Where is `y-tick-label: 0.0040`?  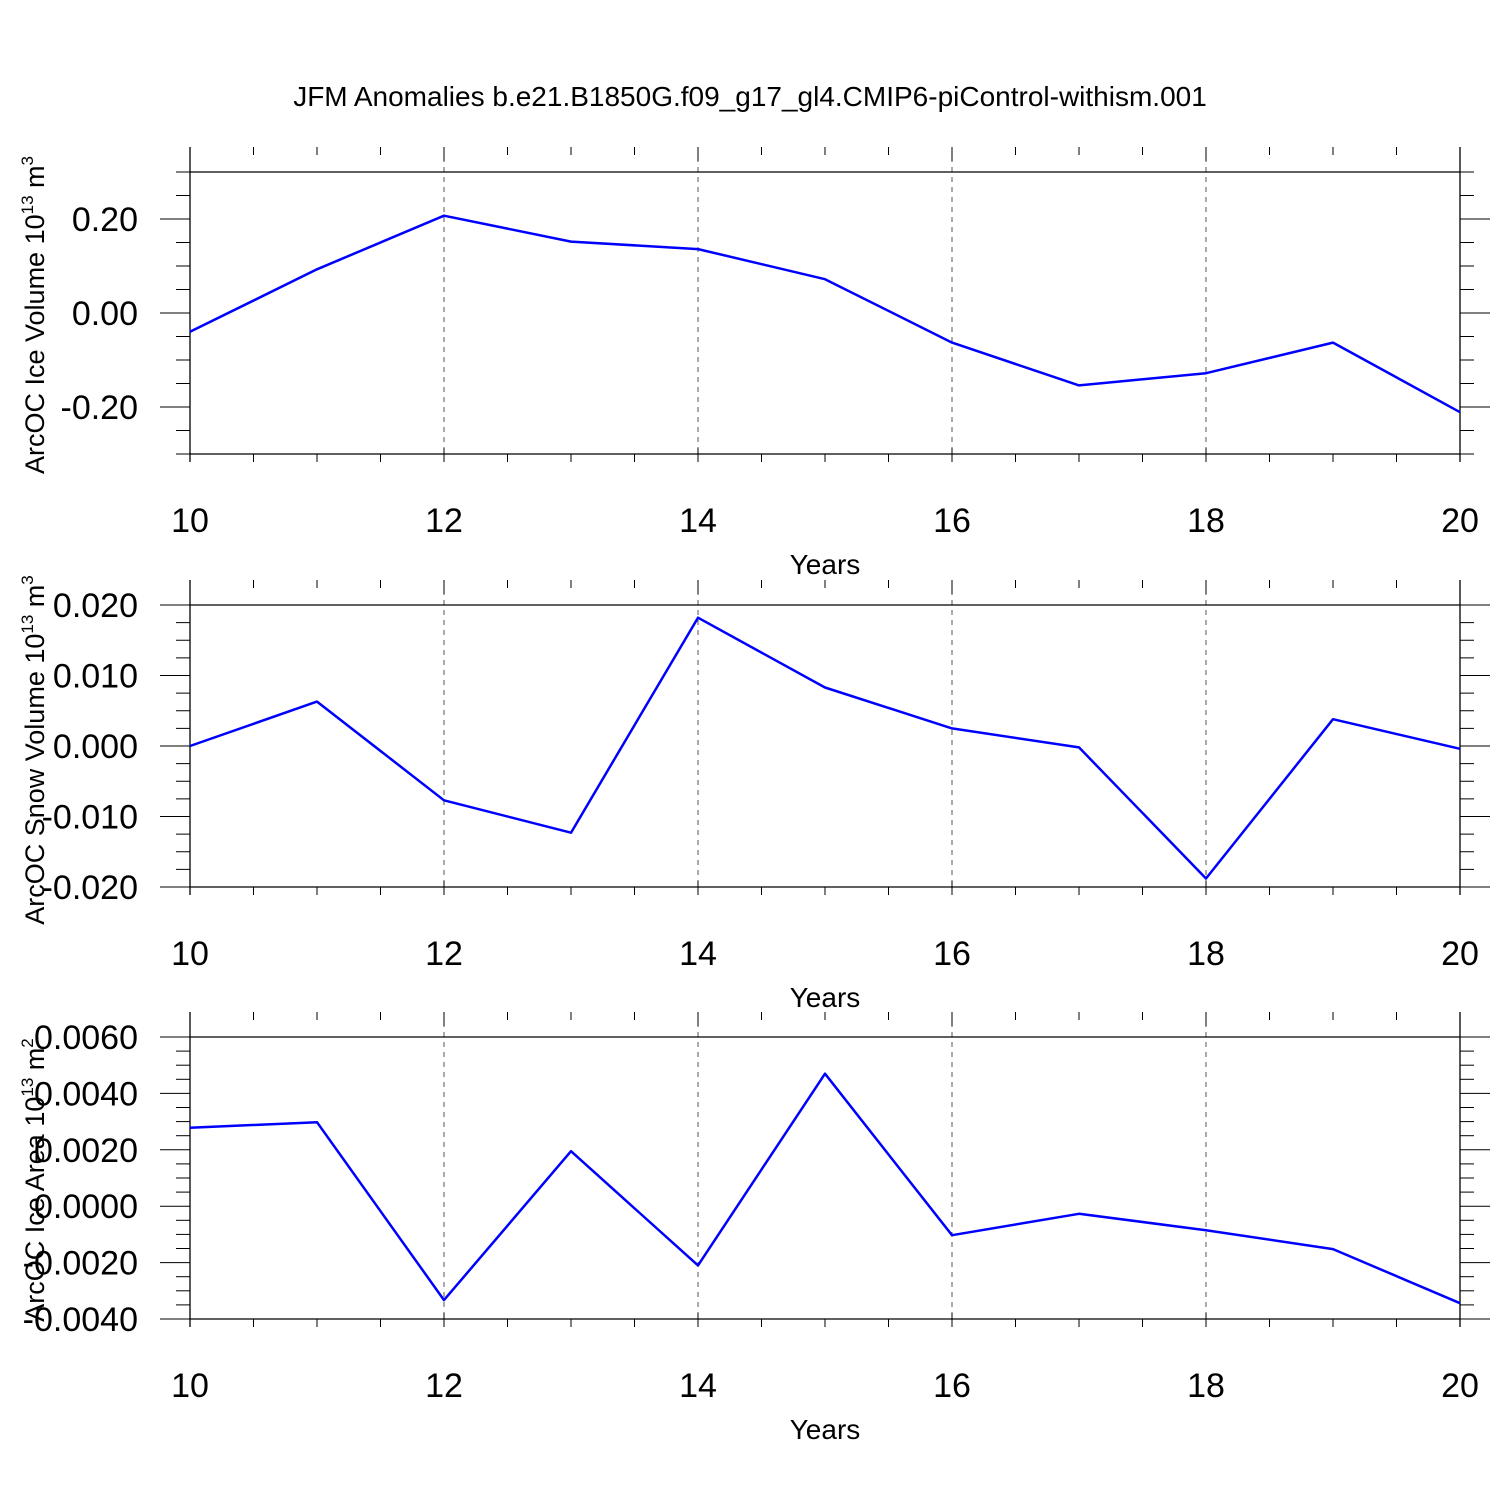
y-tick-label: 0.0040 is located at coordinates (86, 1094).